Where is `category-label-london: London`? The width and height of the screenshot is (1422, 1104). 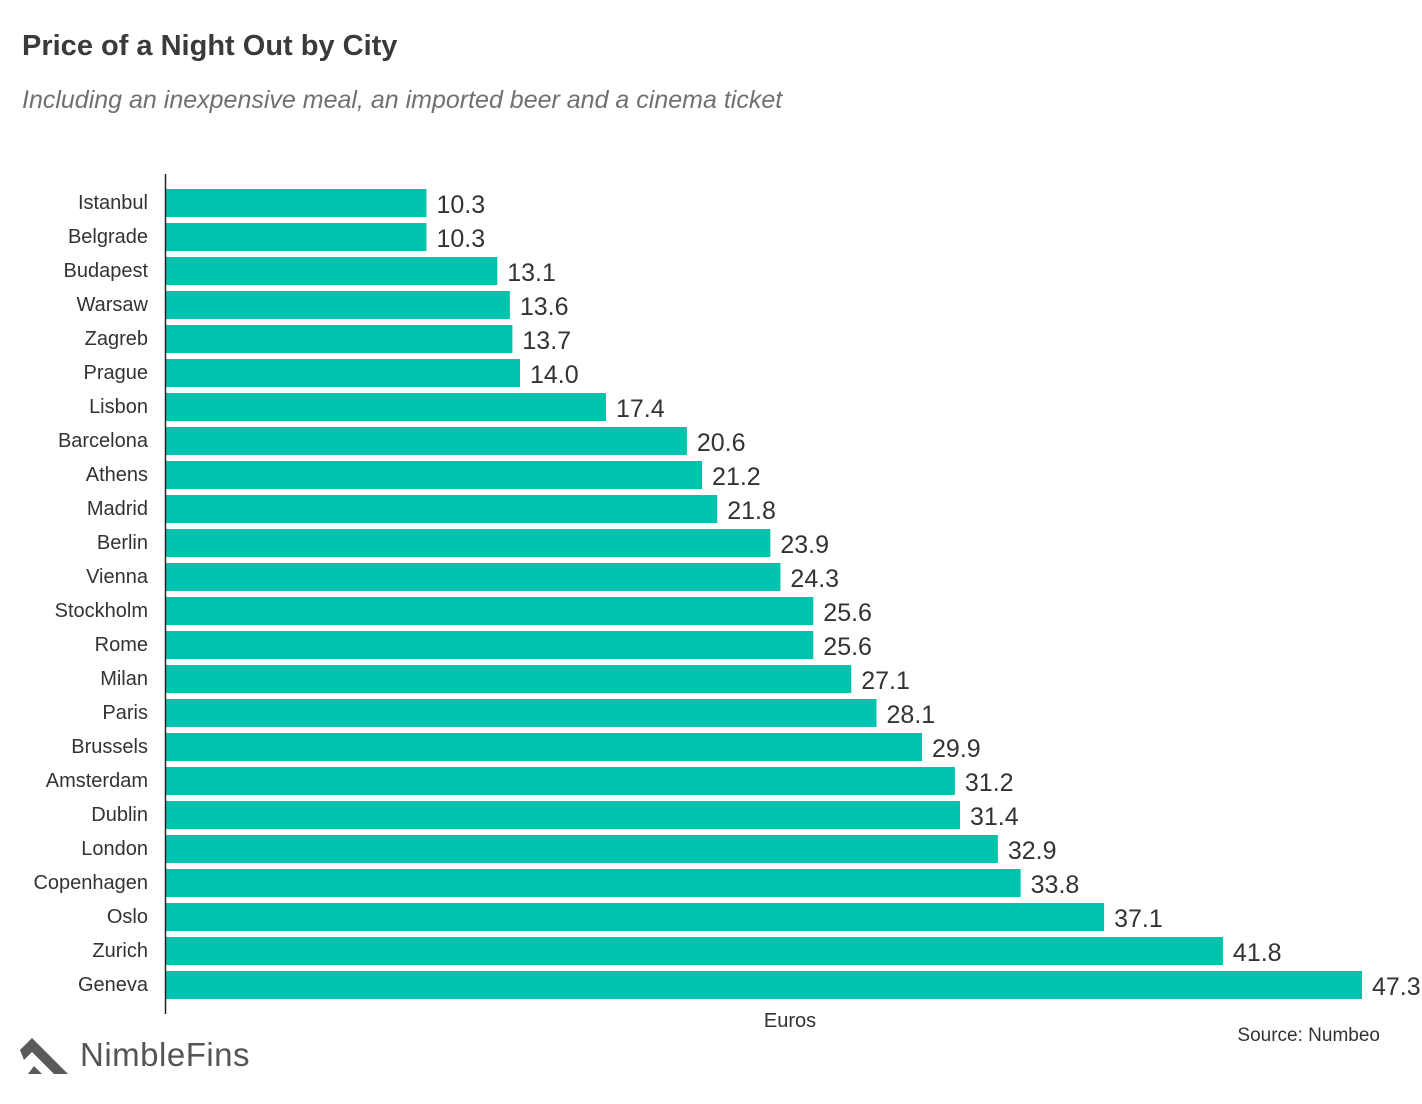
category-label-london: London is located at coordinates (114, 849).